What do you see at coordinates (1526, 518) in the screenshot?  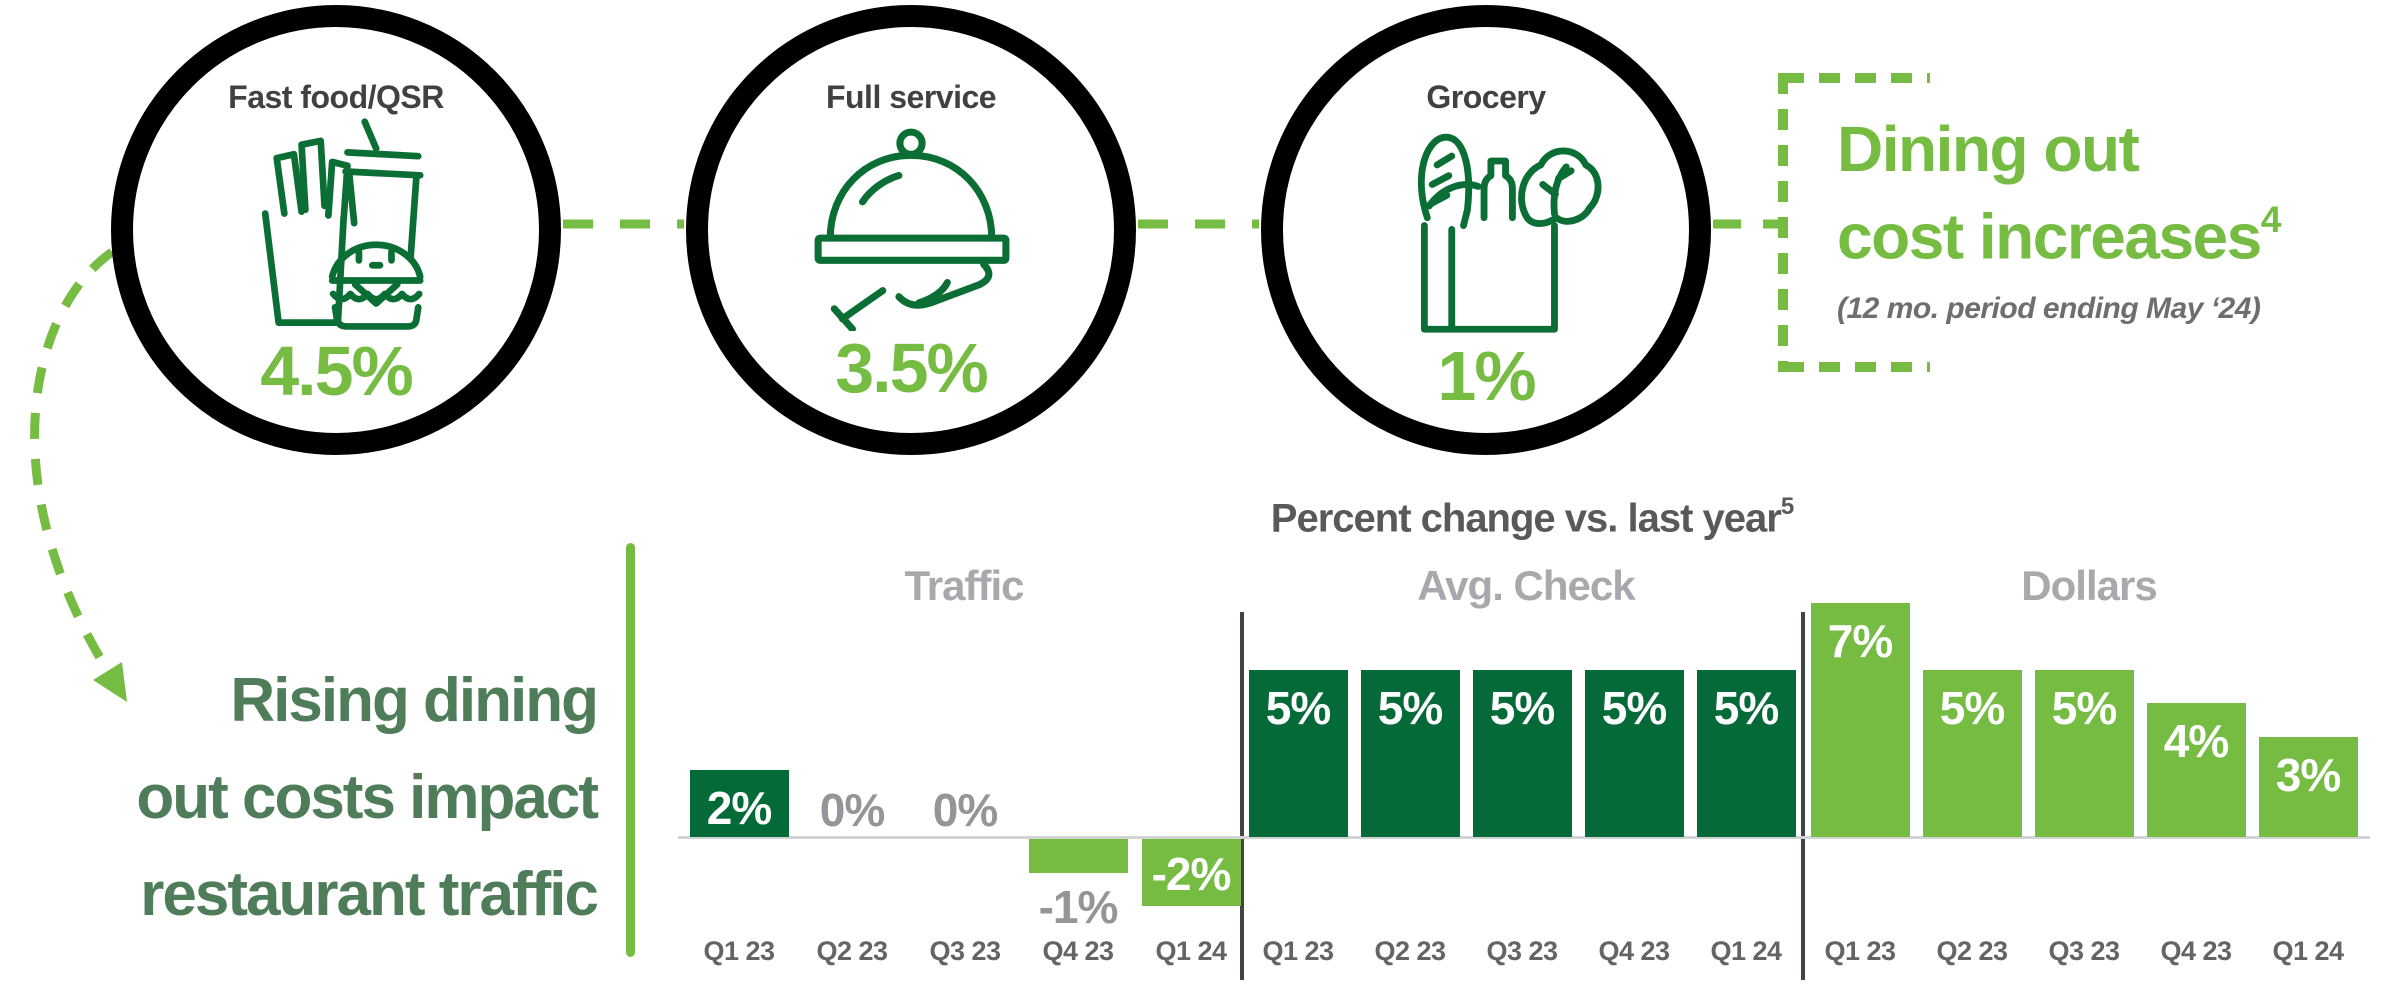 I see `chart-title-text: Percent change vs. last year` at bounding box center [1526, 518].